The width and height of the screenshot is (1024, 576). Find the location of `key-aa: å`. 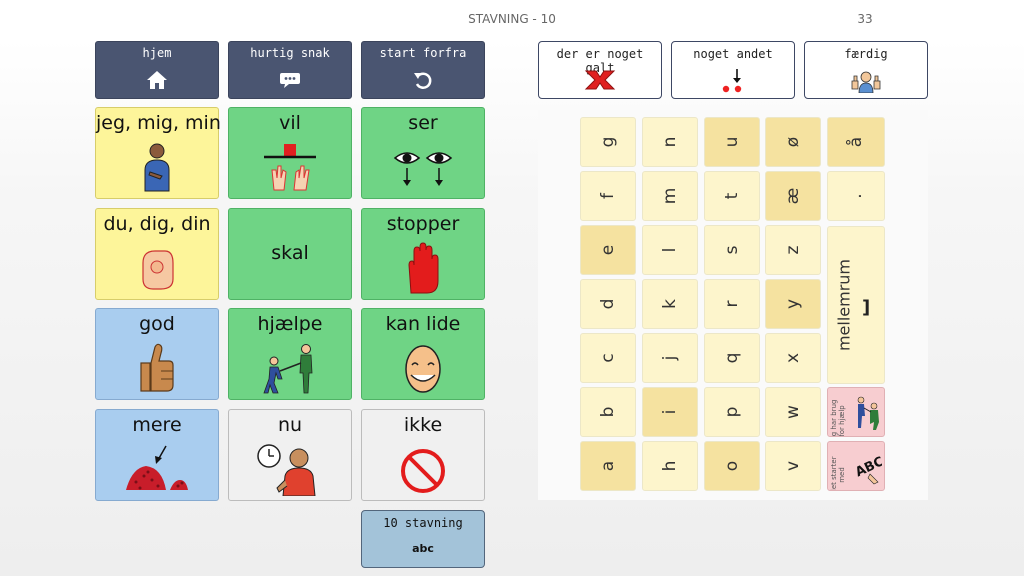

key-aa: å is located at coordinates (856, 142).